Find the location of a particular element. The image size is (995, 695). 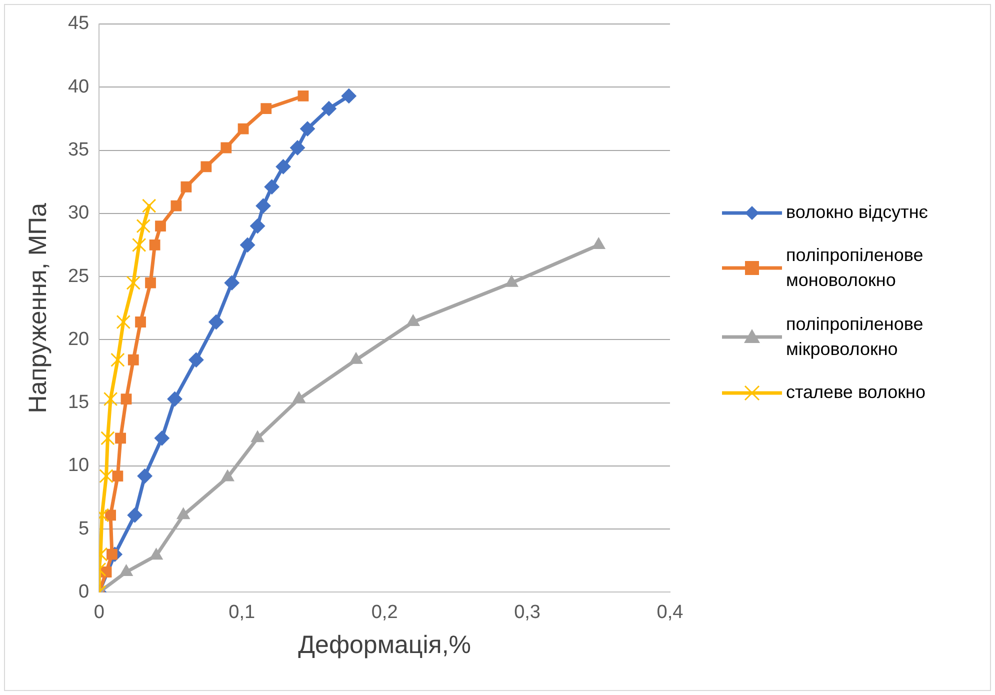

y-tick-label: 15 is located at coordinates (79, 403).